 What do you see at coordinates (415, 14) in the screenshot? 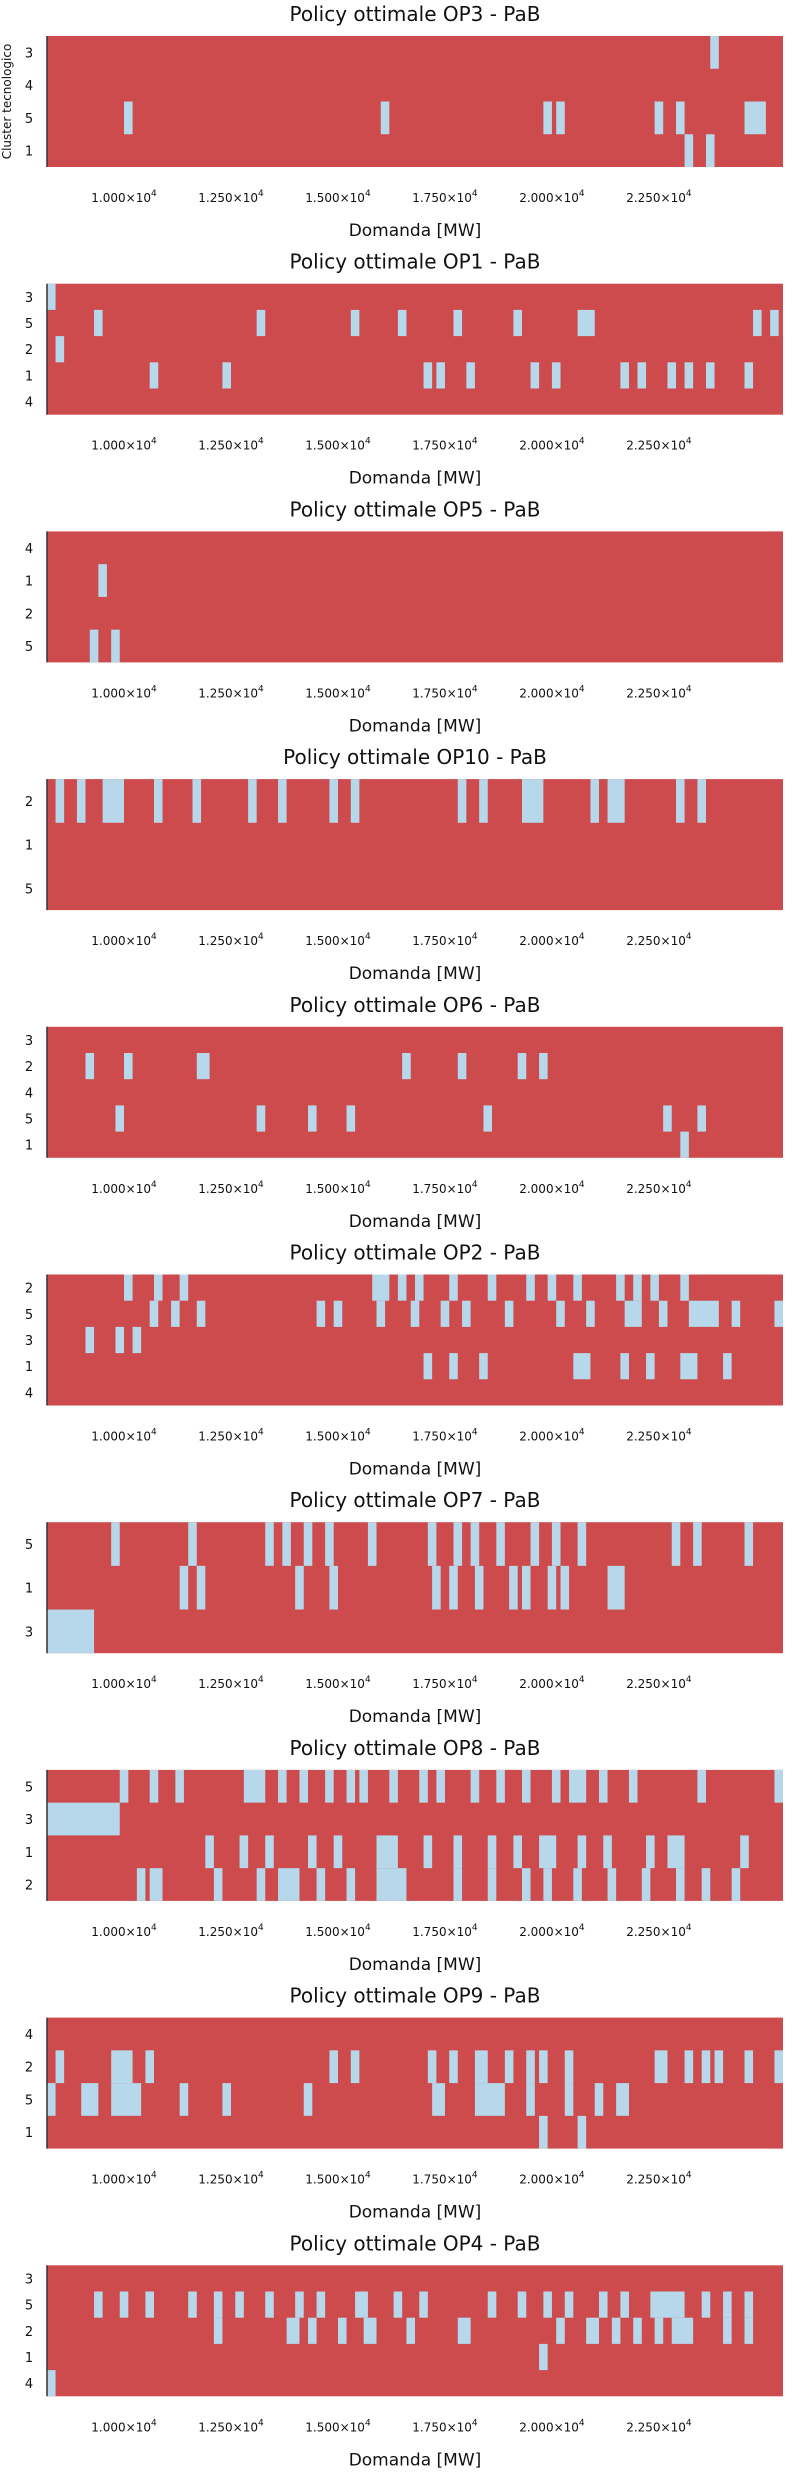
I see `panel-title: Policy ottimale OP3 - PaB` at bounding box center [415, 14].